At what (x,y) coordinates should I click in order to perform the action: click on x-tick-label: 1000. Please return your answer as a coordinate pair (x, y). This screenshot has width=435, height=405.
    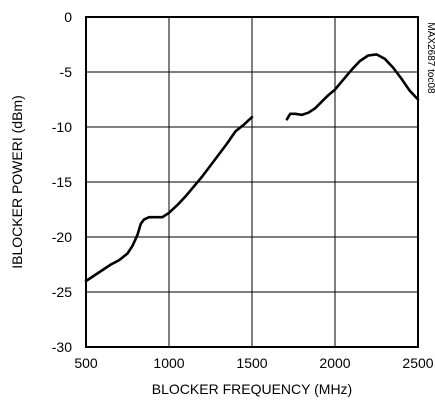
    Looking at the image, I should click on (168, 363).